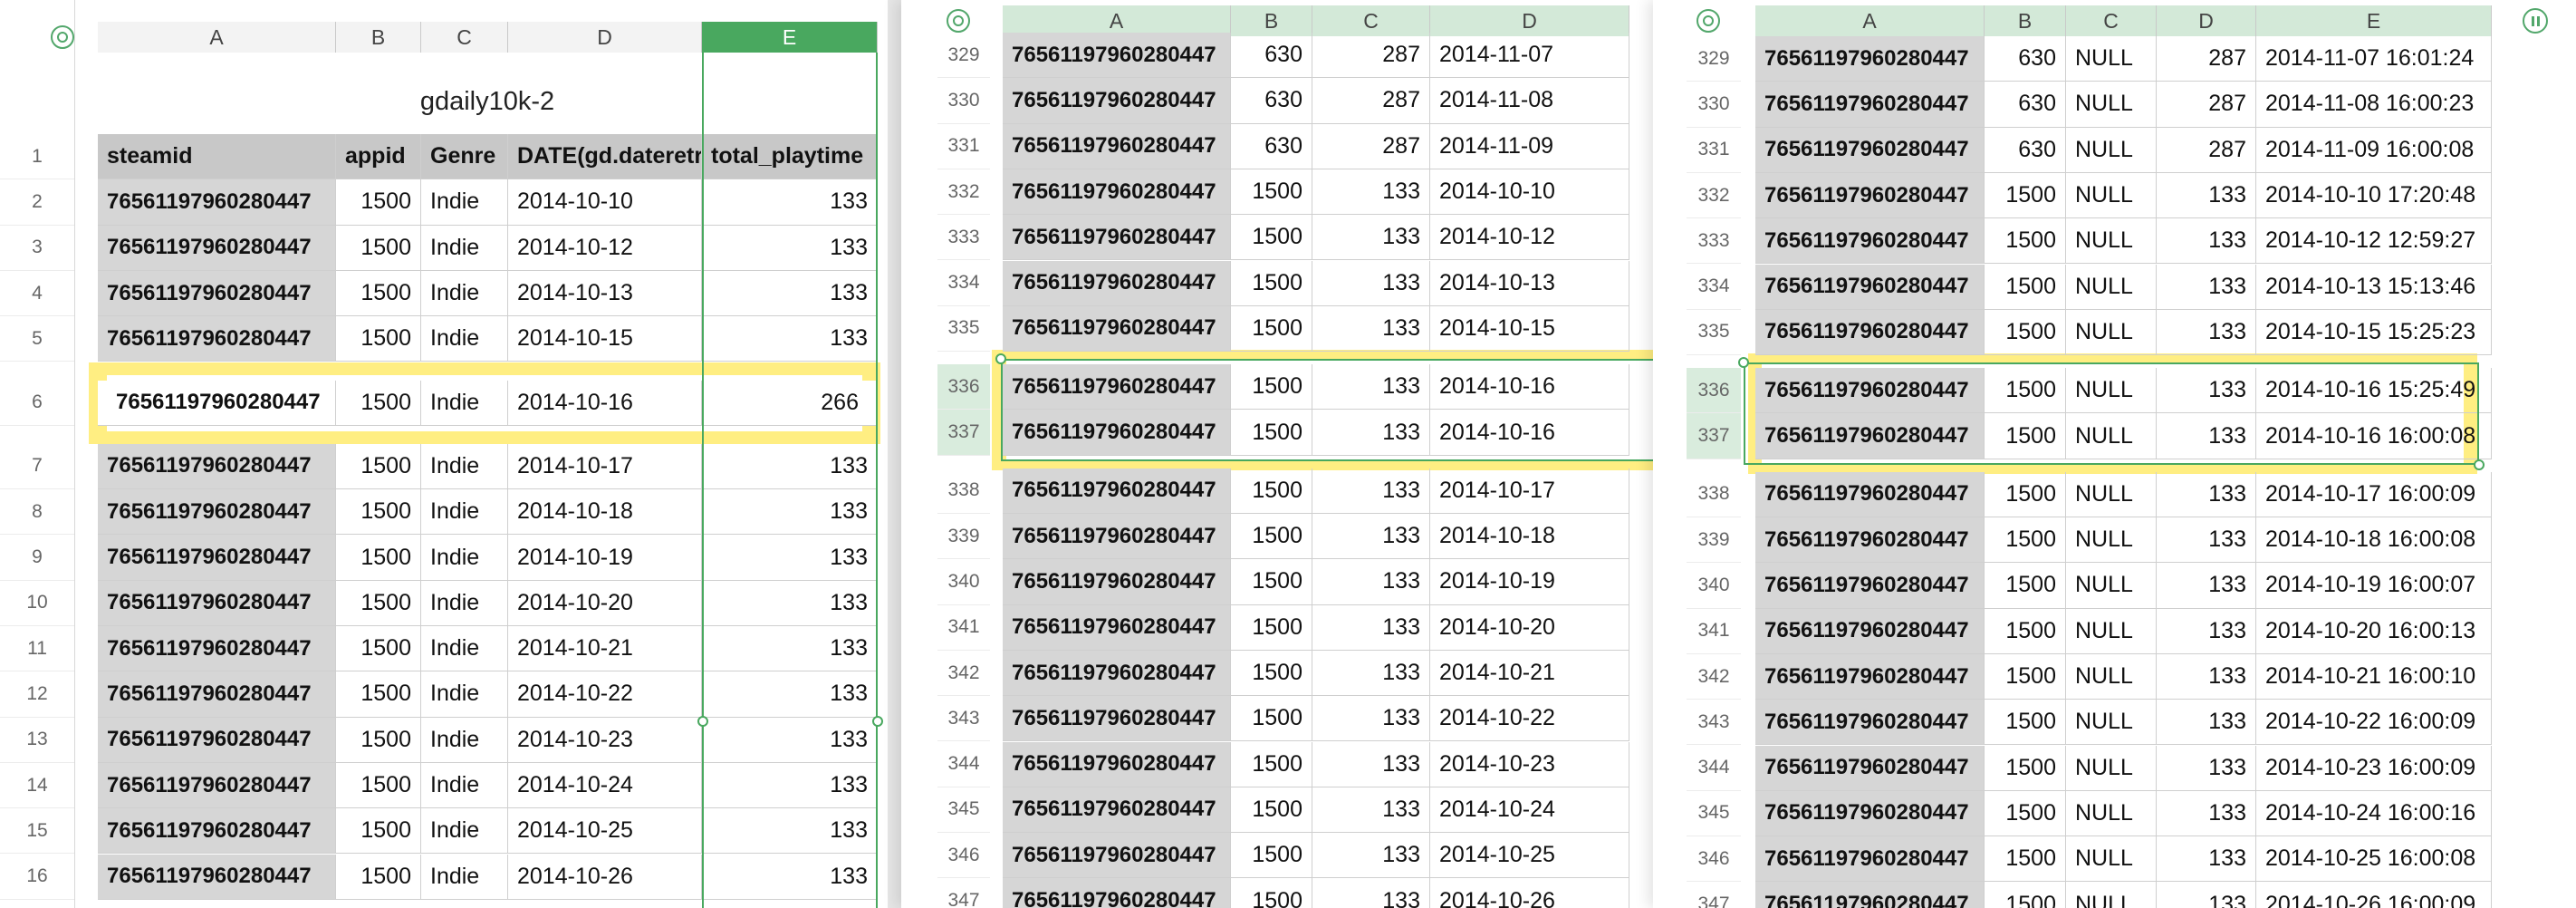 The width and height of the screenshot is (2576, 908). What do you see at coordinates (1529, 855) in the screenshot?
I see `table-cell: 2014-10-25` at bounding box center [1529, 855].